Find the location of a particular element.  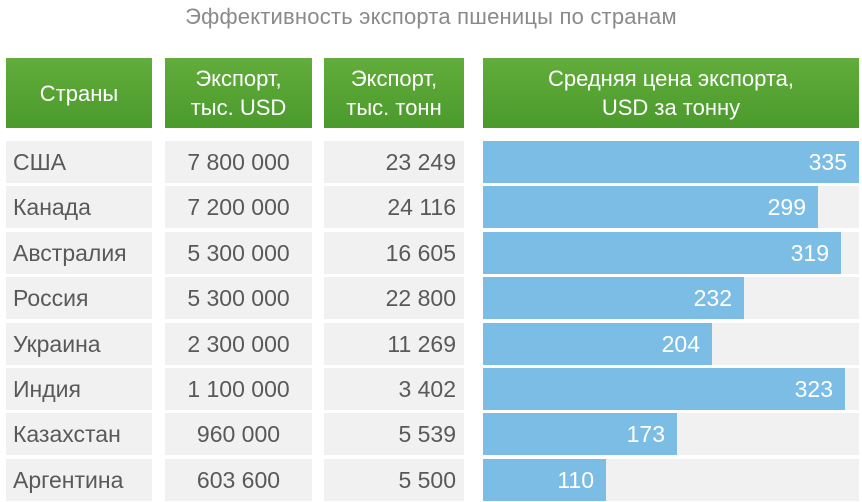

table-row: Индия 1 100 000 3 402 323 is located at coordinates (431, 389).